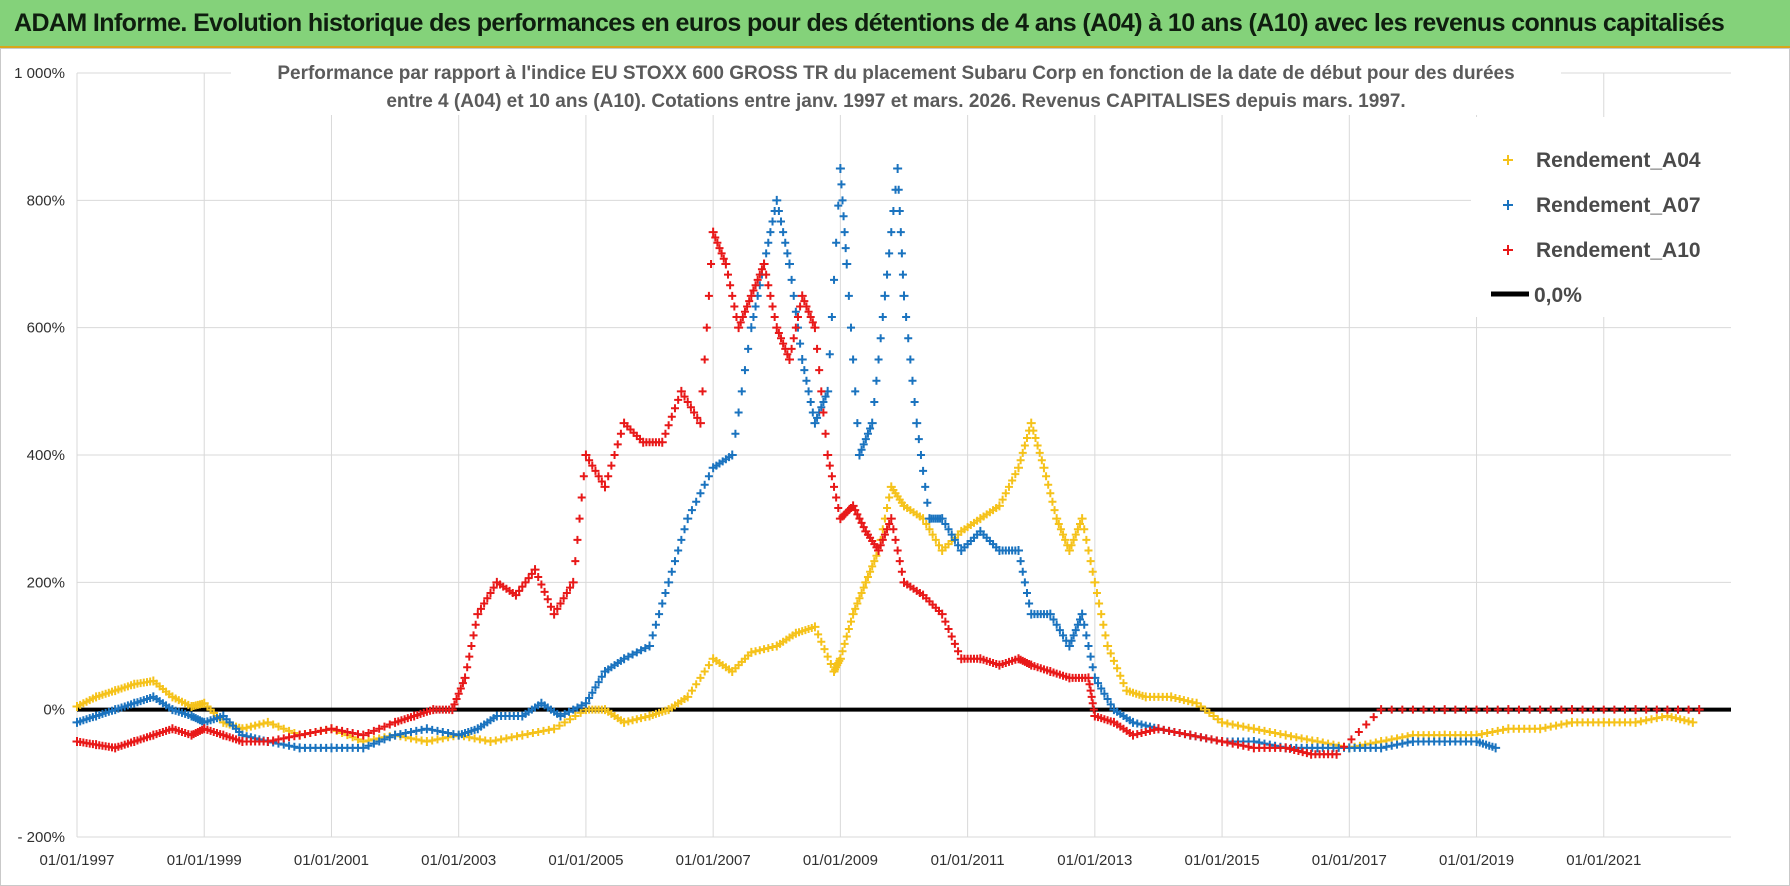  What do you see at coordinates (54, 710) in the screenshot?
I see `y-tick-label: 0%` at bounding box center [54, 710].